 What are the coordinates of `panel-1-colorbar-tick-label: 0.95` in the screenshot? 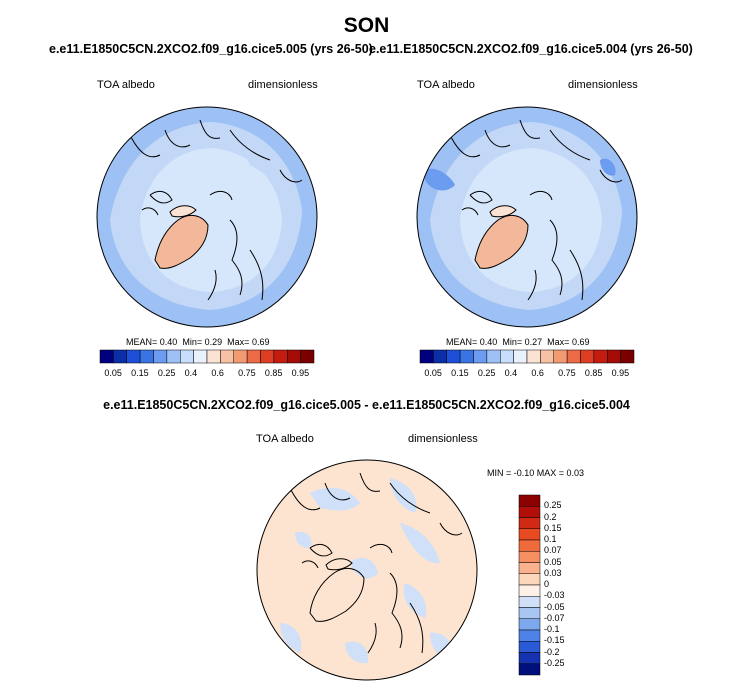 It's located at (300, 373).